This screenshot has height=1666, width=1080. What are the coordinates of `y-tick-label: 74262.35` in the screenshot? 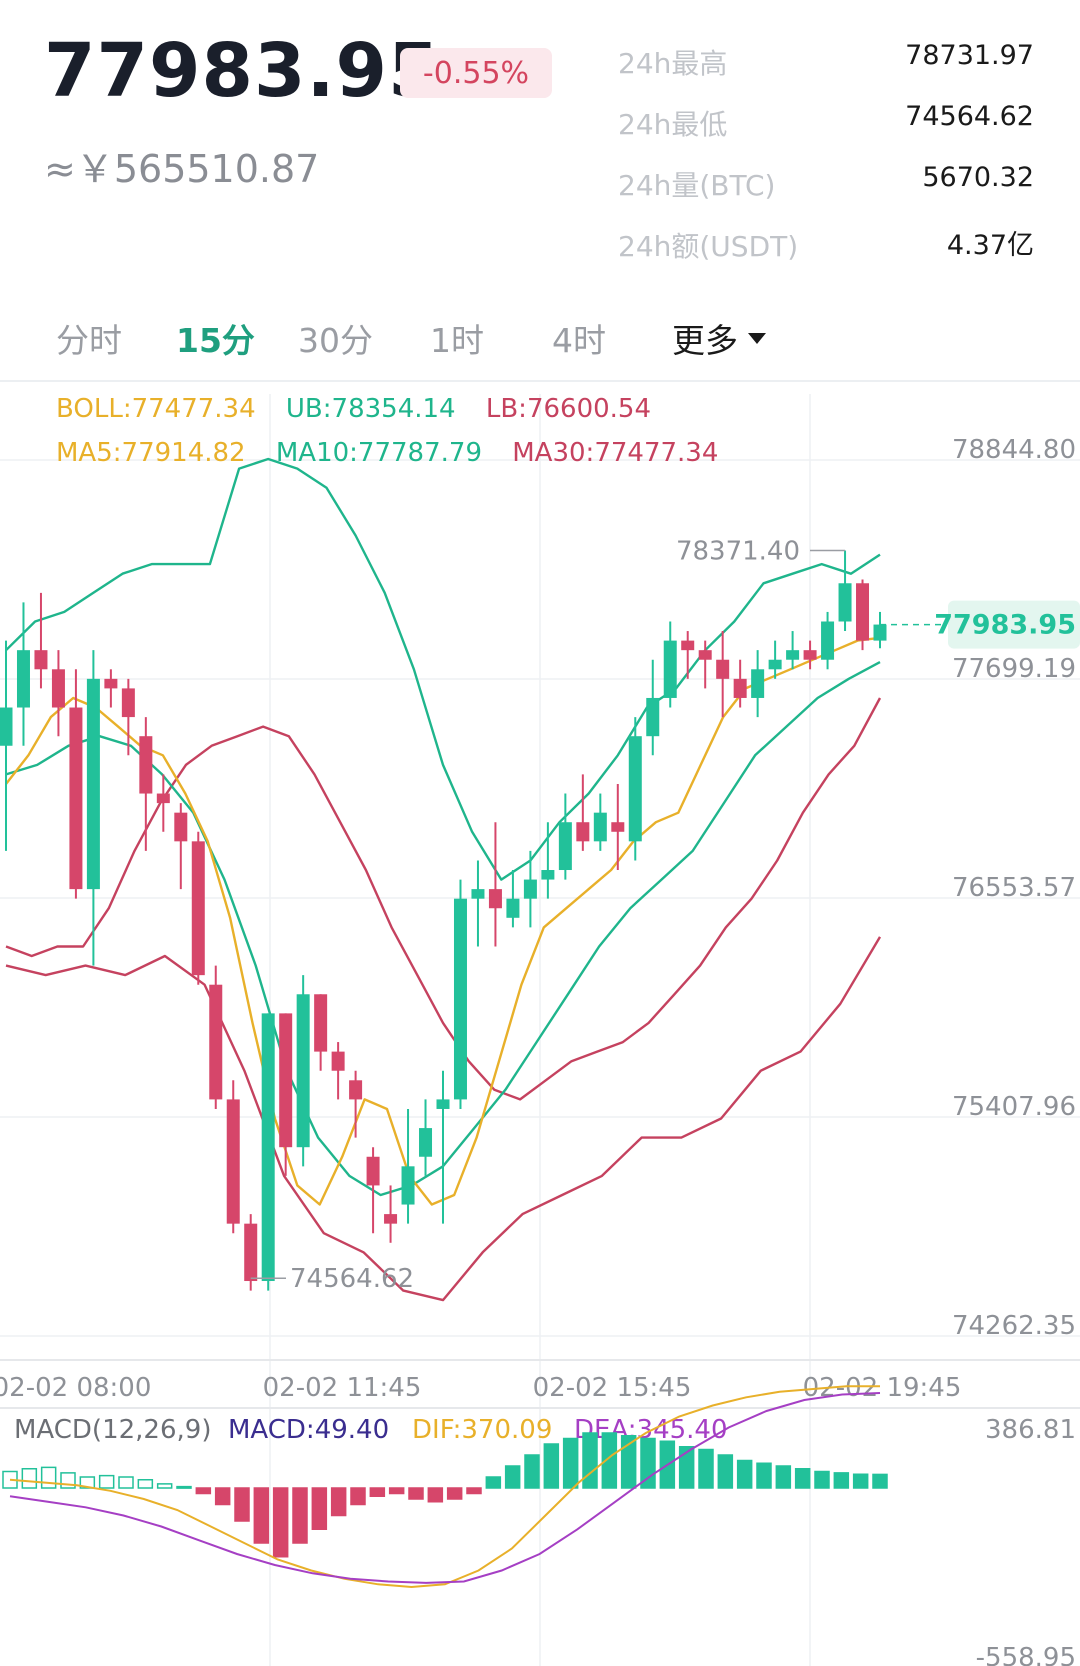 It's located at (1014, 1326).